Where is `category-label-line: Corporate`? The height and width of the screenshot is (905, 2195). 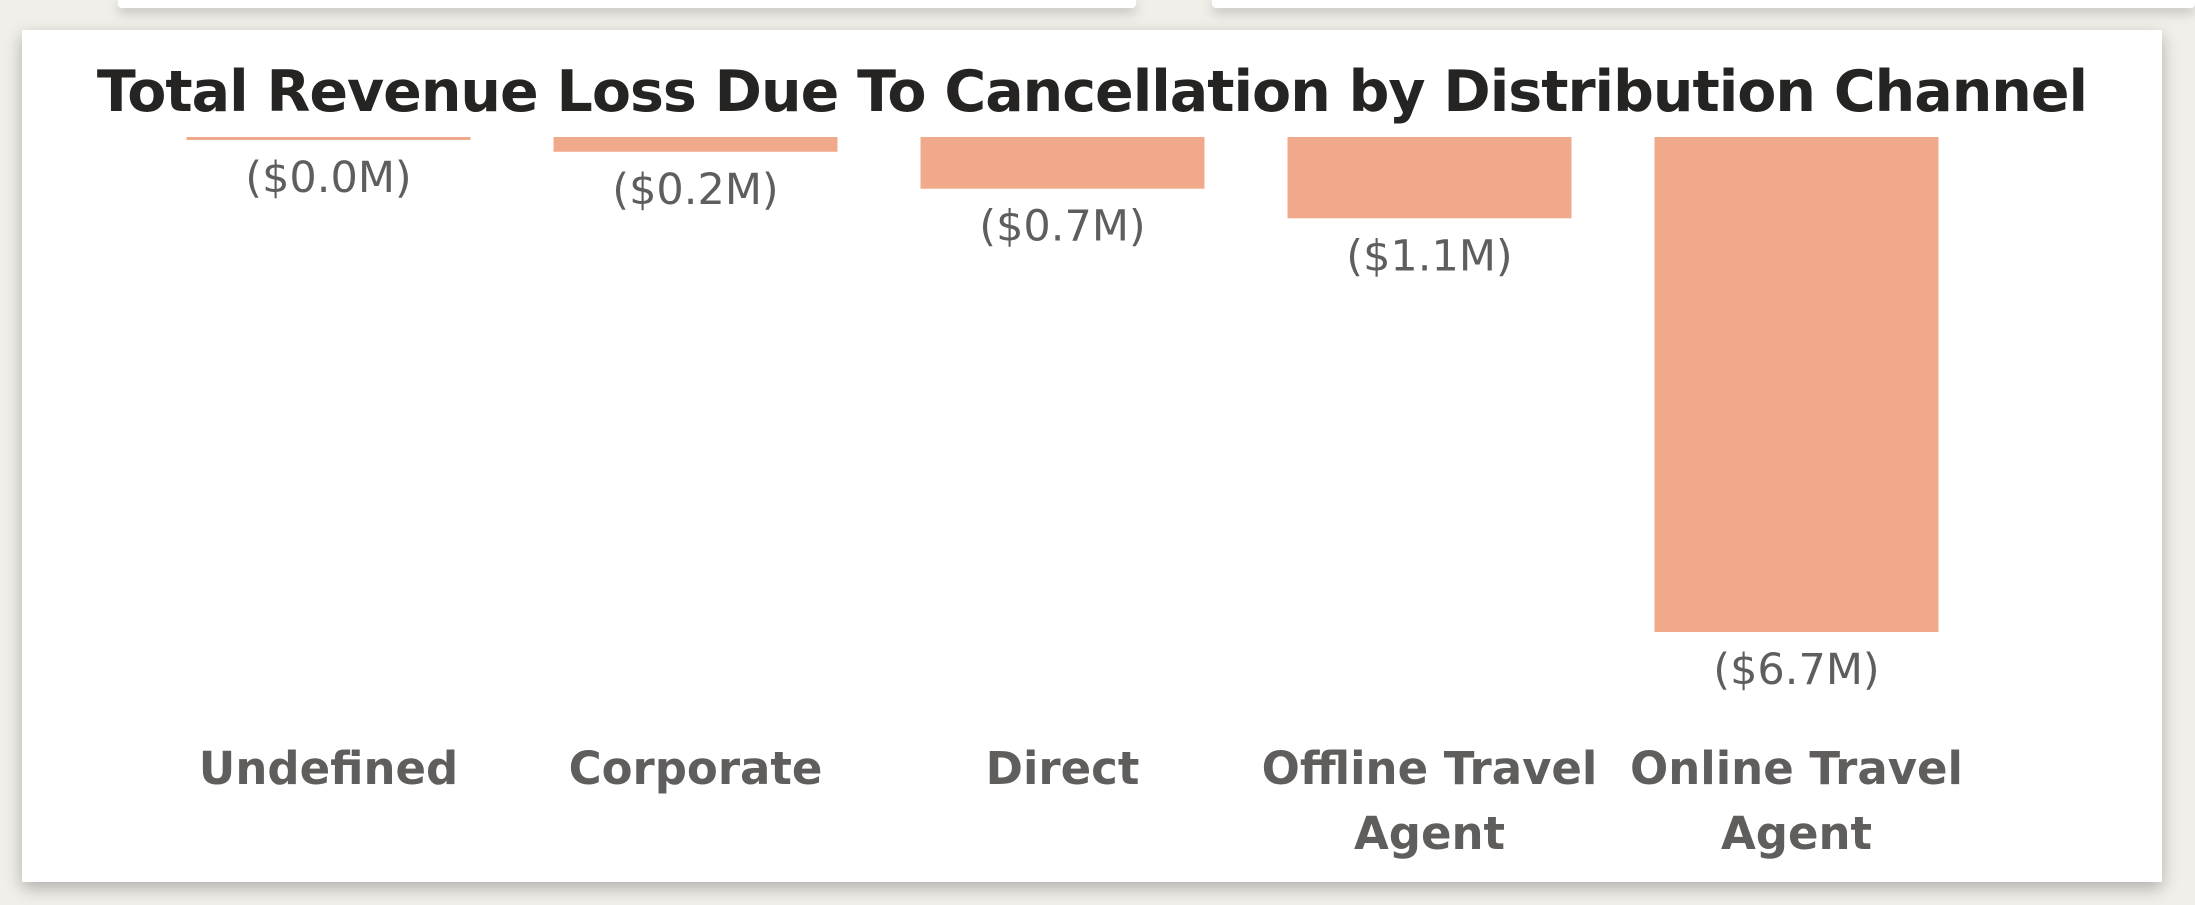
category-label-line: Corporate is located at coordinates (696, 768).